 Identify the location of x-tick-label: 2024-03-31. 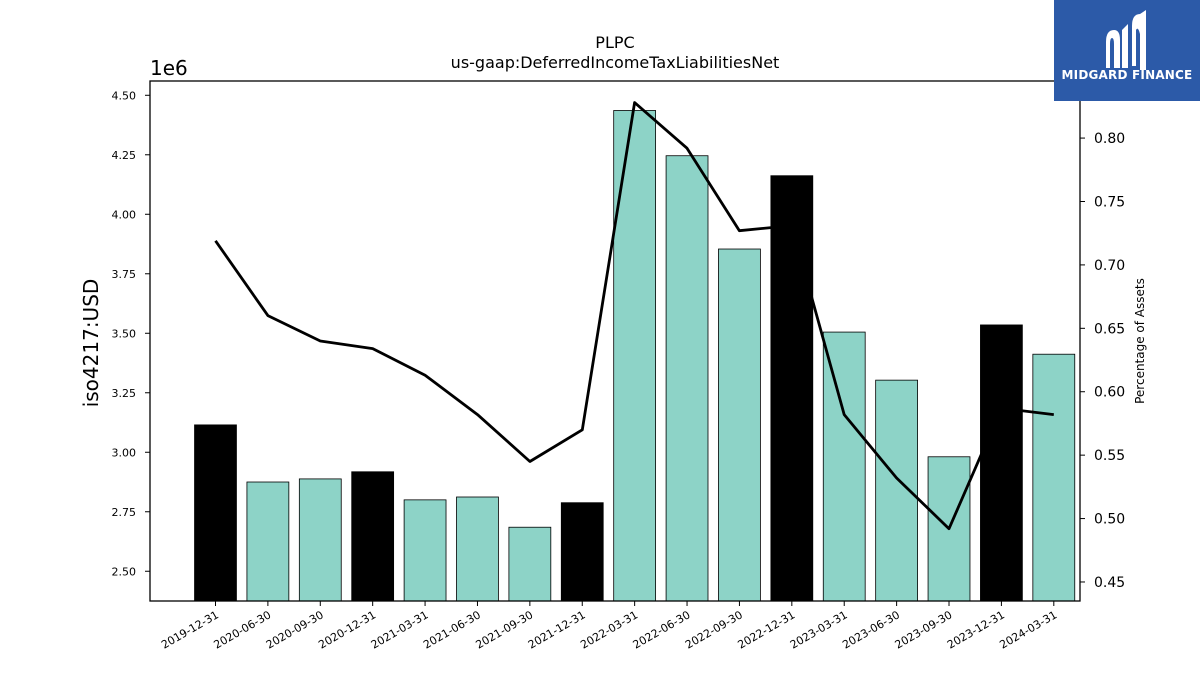
(1028, 629).